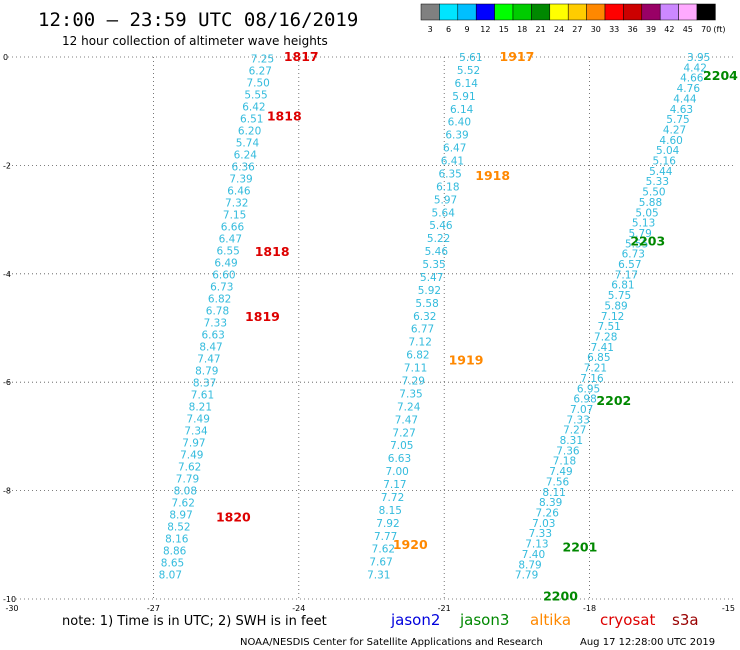 This screenshot has height=650, width=740. I want to click on x-tick-label: -15, so click(728, 608).